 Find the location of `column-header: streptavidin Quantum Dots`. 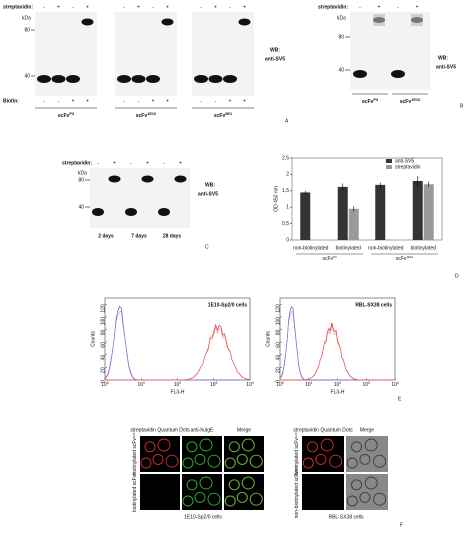

column-header: streptavidin Quantum Dots is located at coordinates (160, 430).